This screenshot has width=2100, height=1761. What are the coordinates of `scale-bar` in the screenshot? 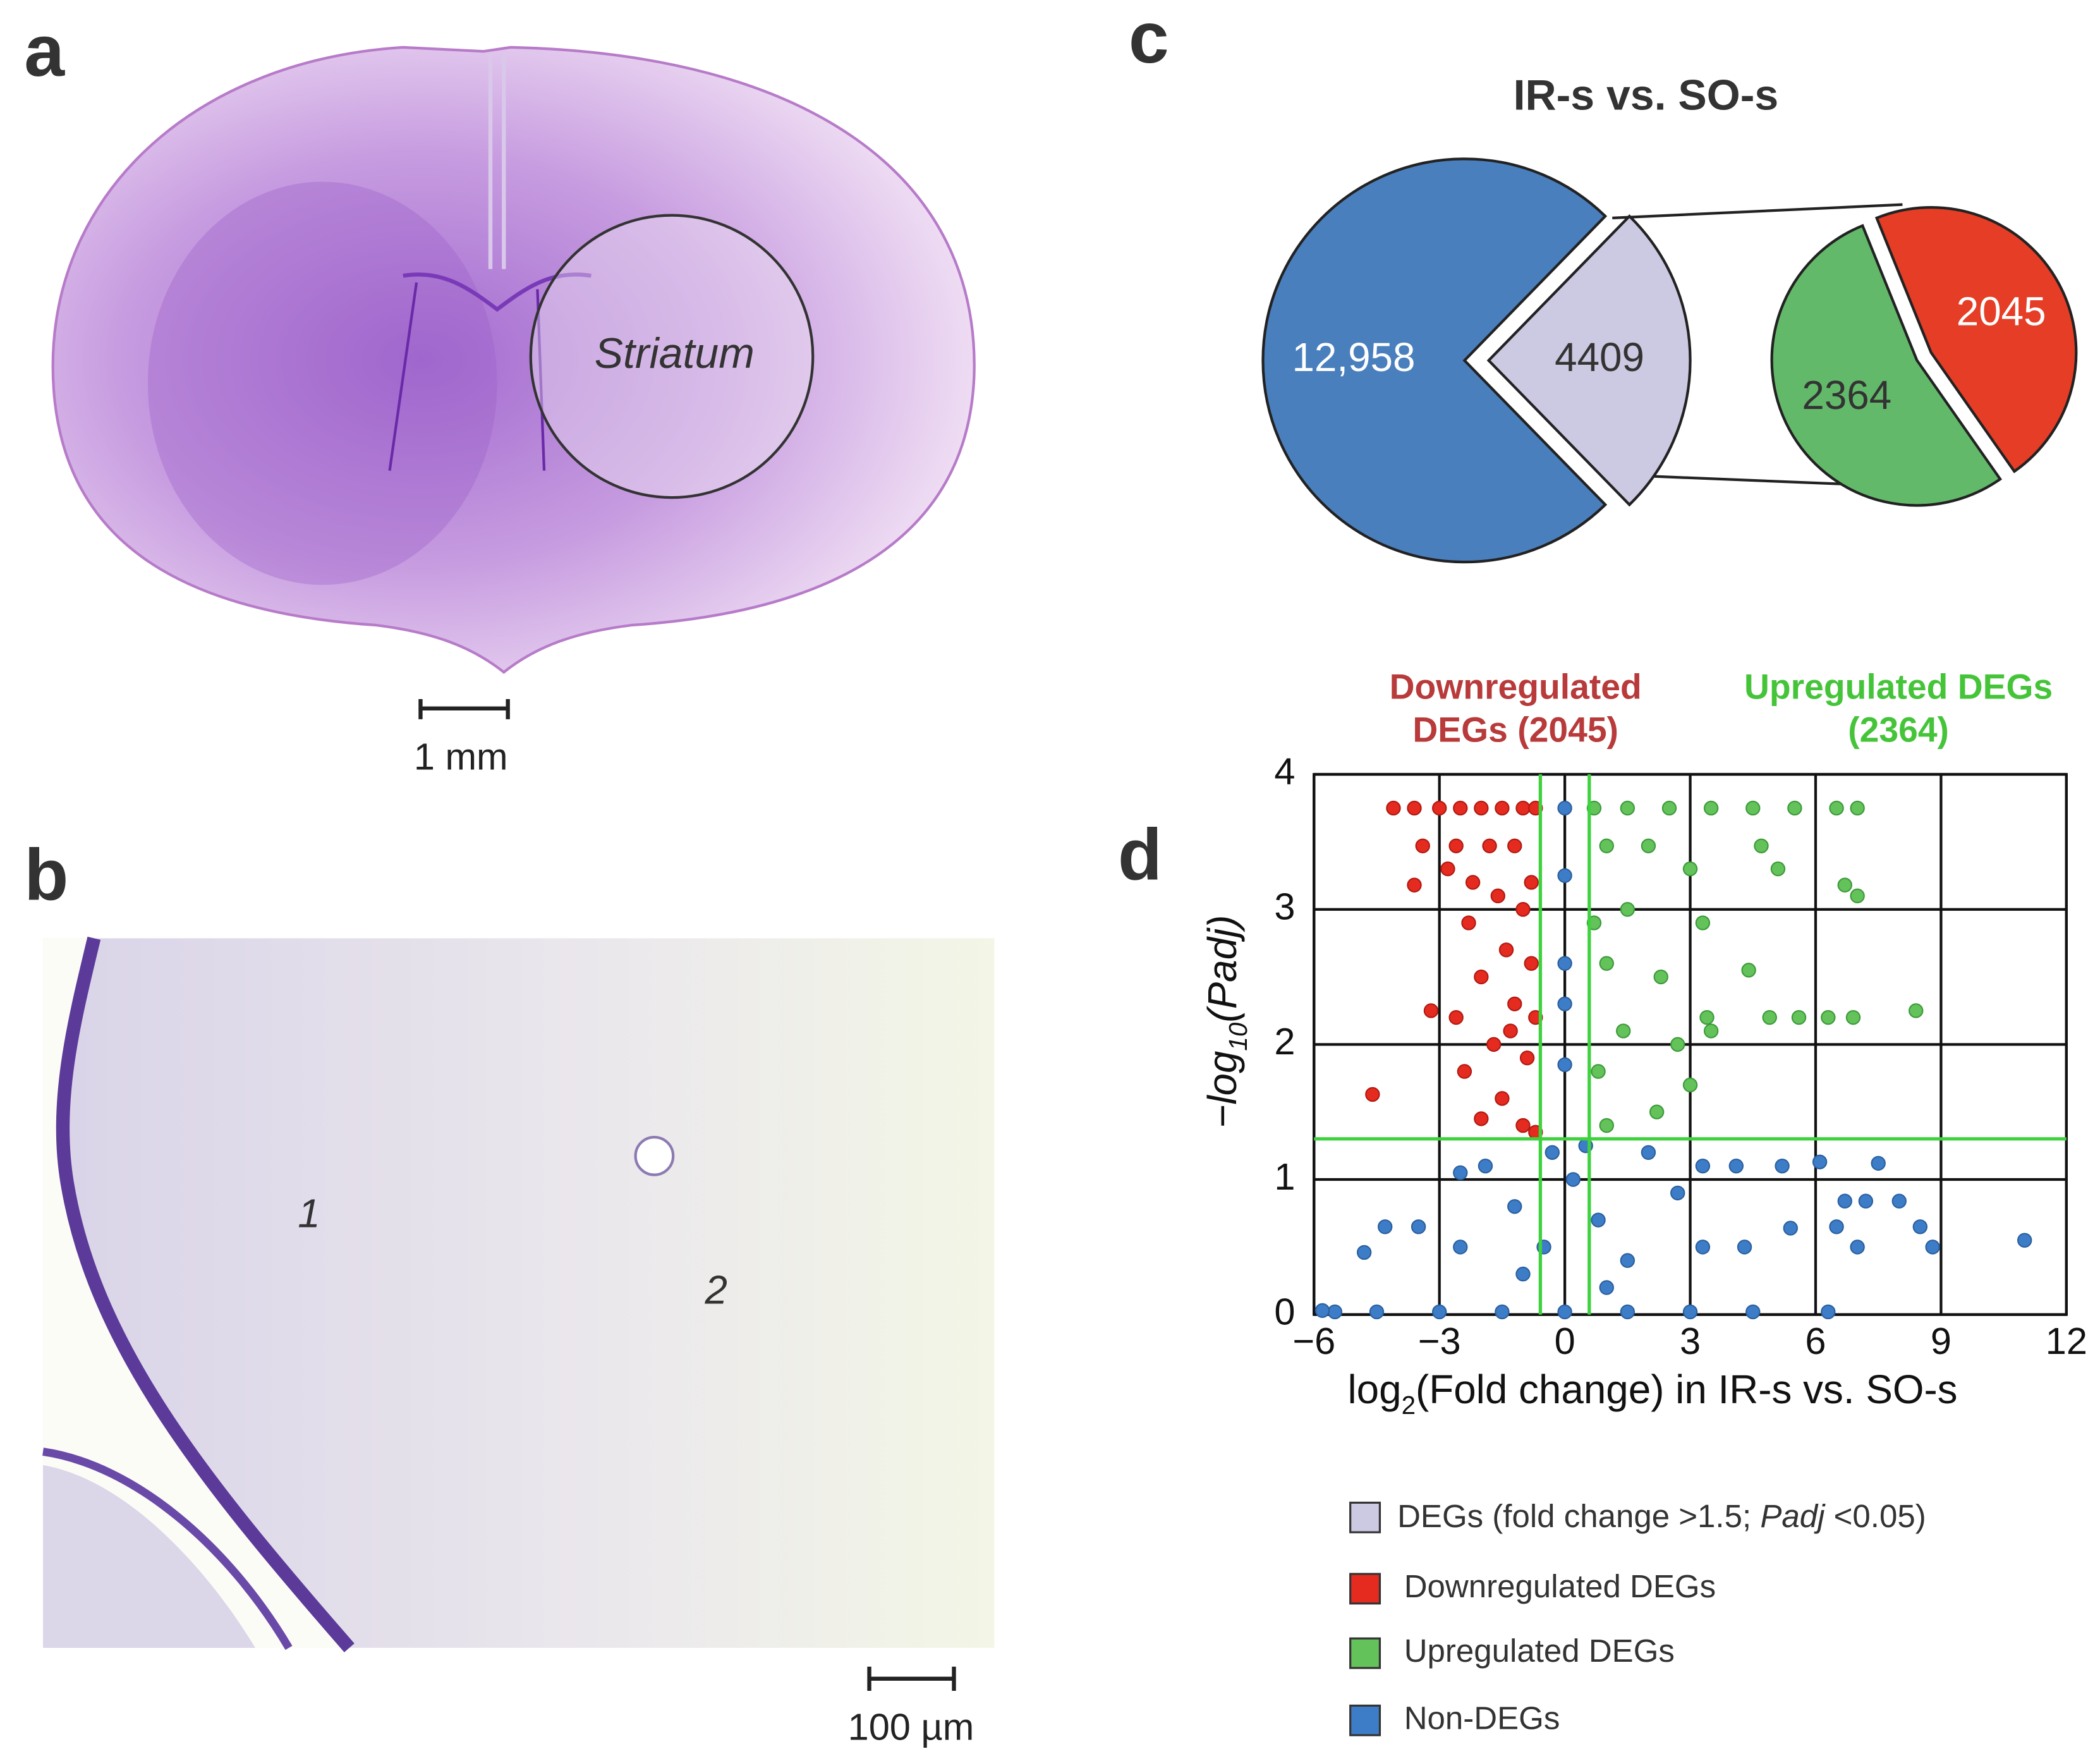 It's located at (912, 1678).